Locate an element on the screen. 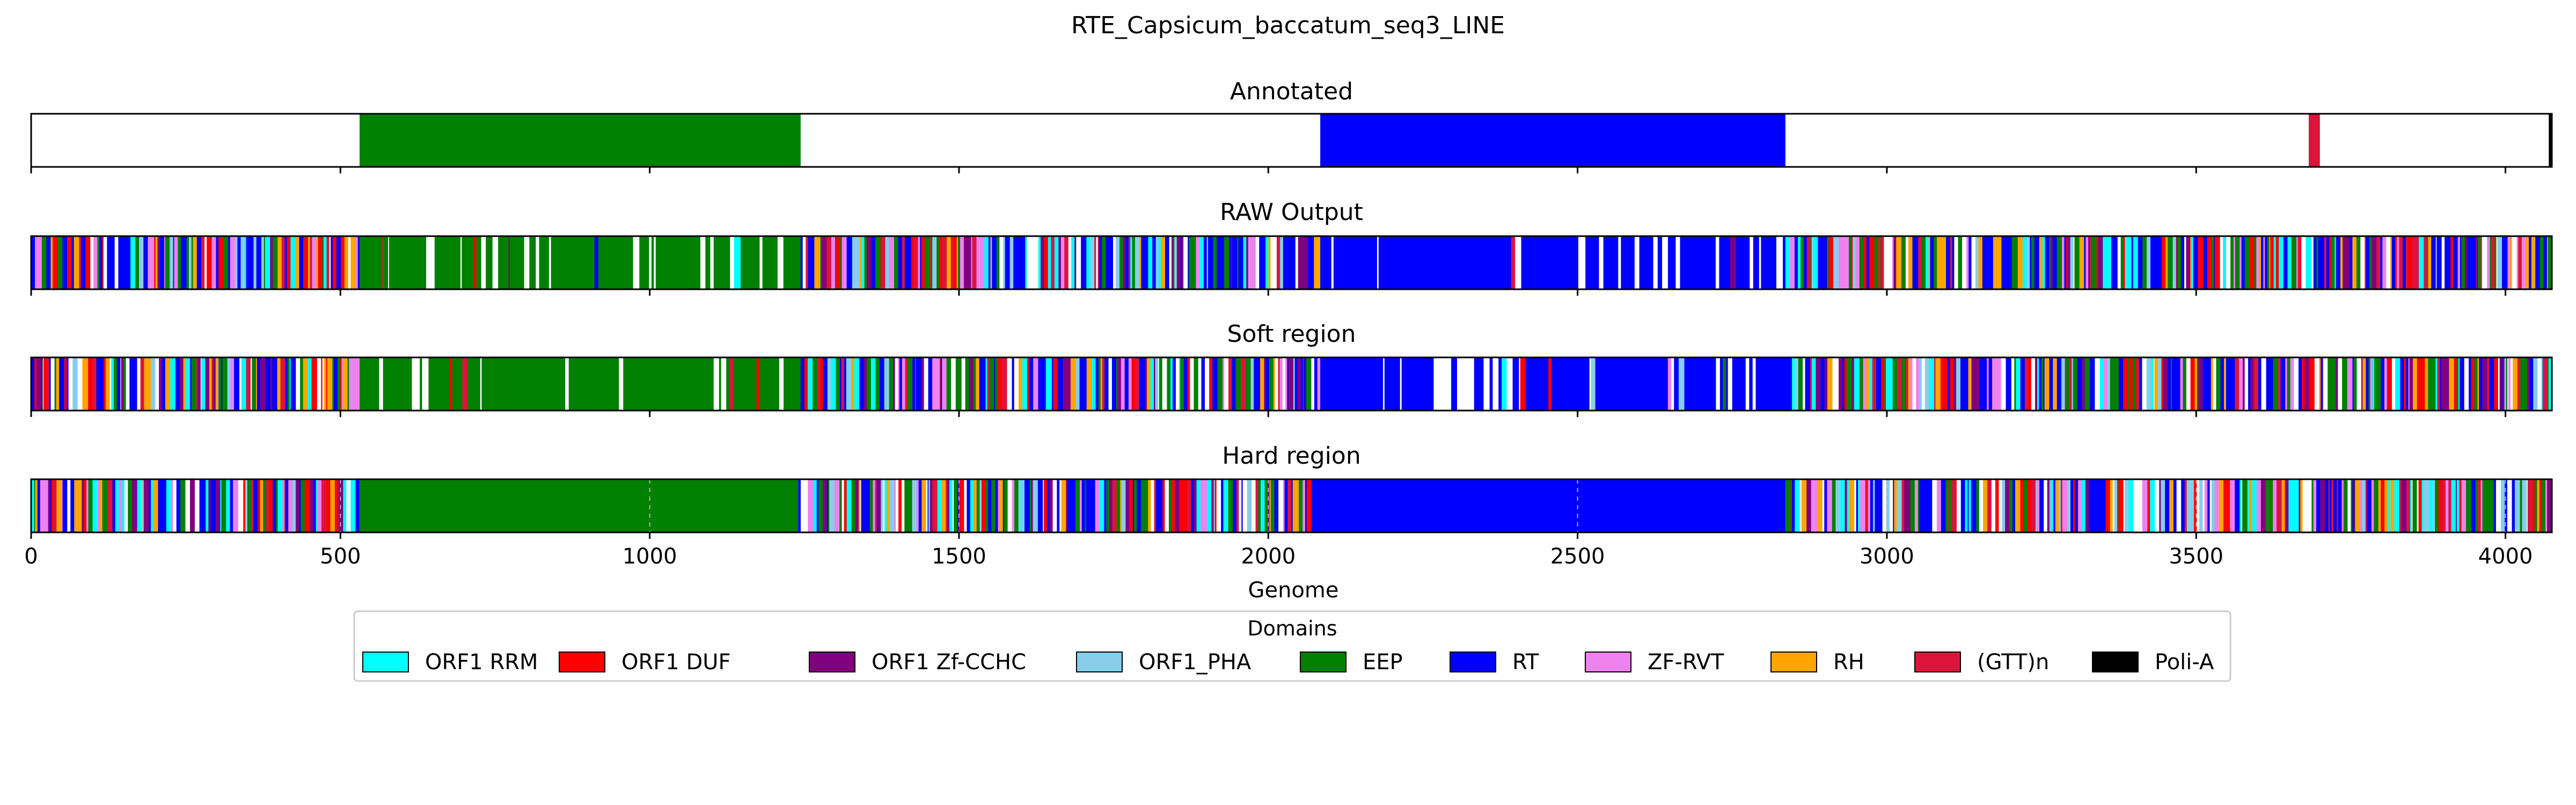  legend-label: EEP is located at coordinates (1383, 662).